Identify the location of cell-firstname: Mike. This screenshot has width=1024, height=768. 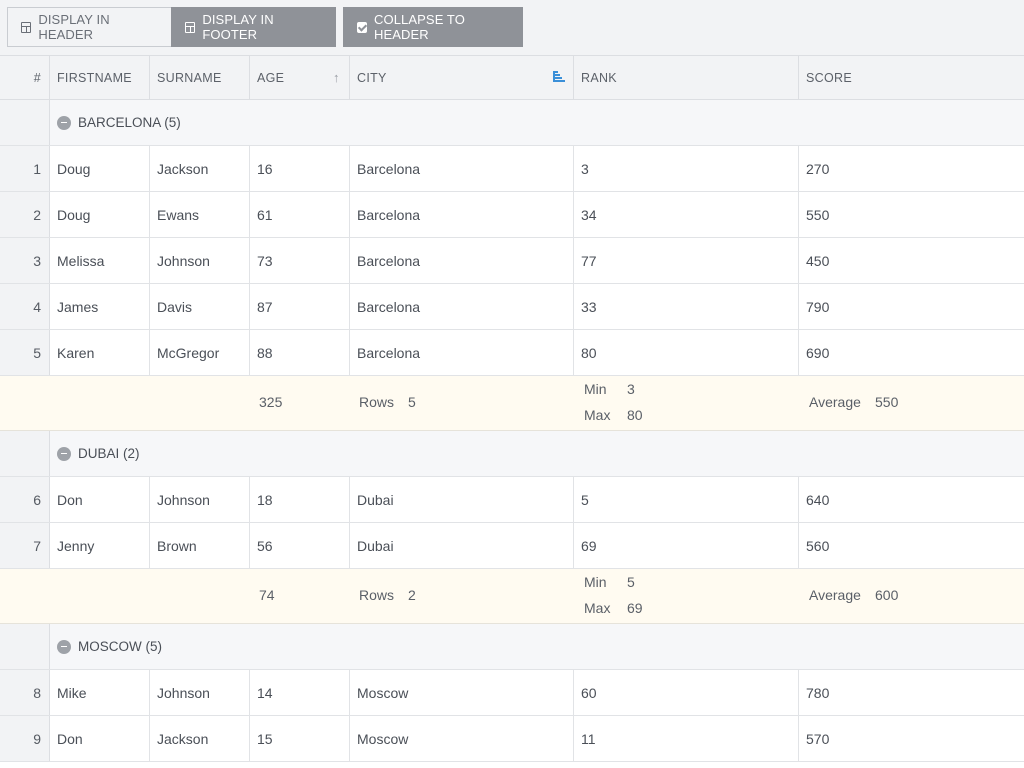
(100, 692).